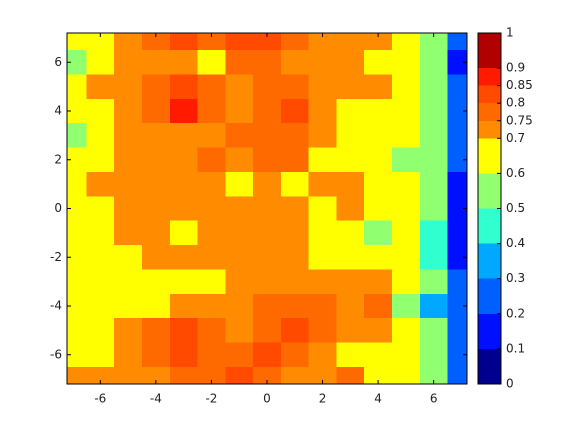 The height and width of the screenshot is (433, 577). Describe the element at coordinates (58, 111) in the screenshot. I see `y-tick-label: 4` at that location.